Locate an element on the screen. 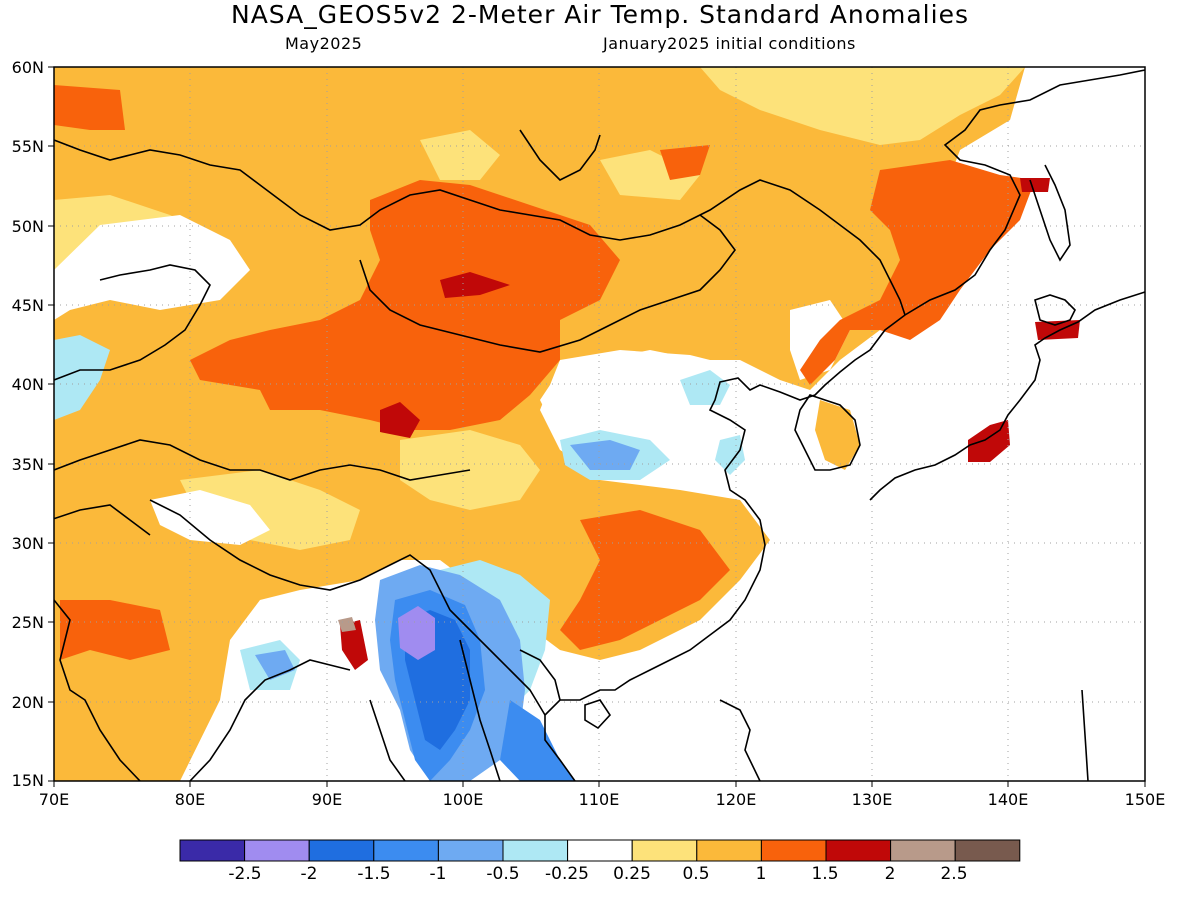  colorbar-label: -0.25 is located at coordinates (567, 874).